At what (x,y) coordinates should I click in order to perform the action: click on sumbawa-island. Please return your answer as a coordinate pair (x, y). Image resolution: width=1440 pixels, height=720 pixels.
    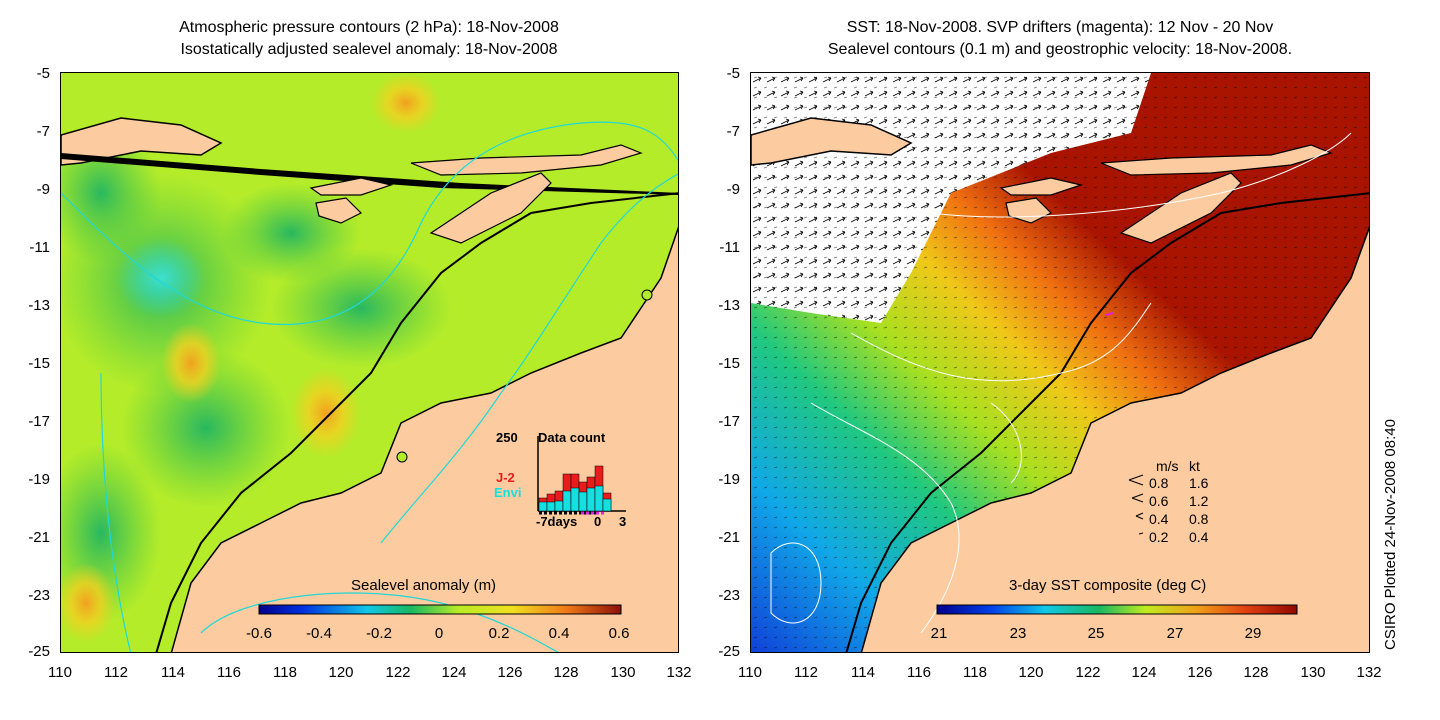
    Looking at the image, I should click on (351, 186).